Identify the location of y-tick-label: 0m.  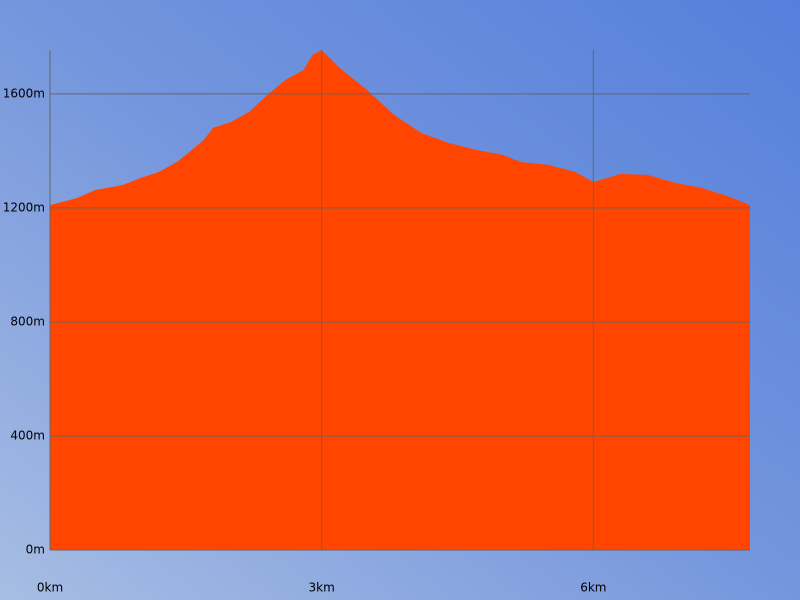
(35, 550).